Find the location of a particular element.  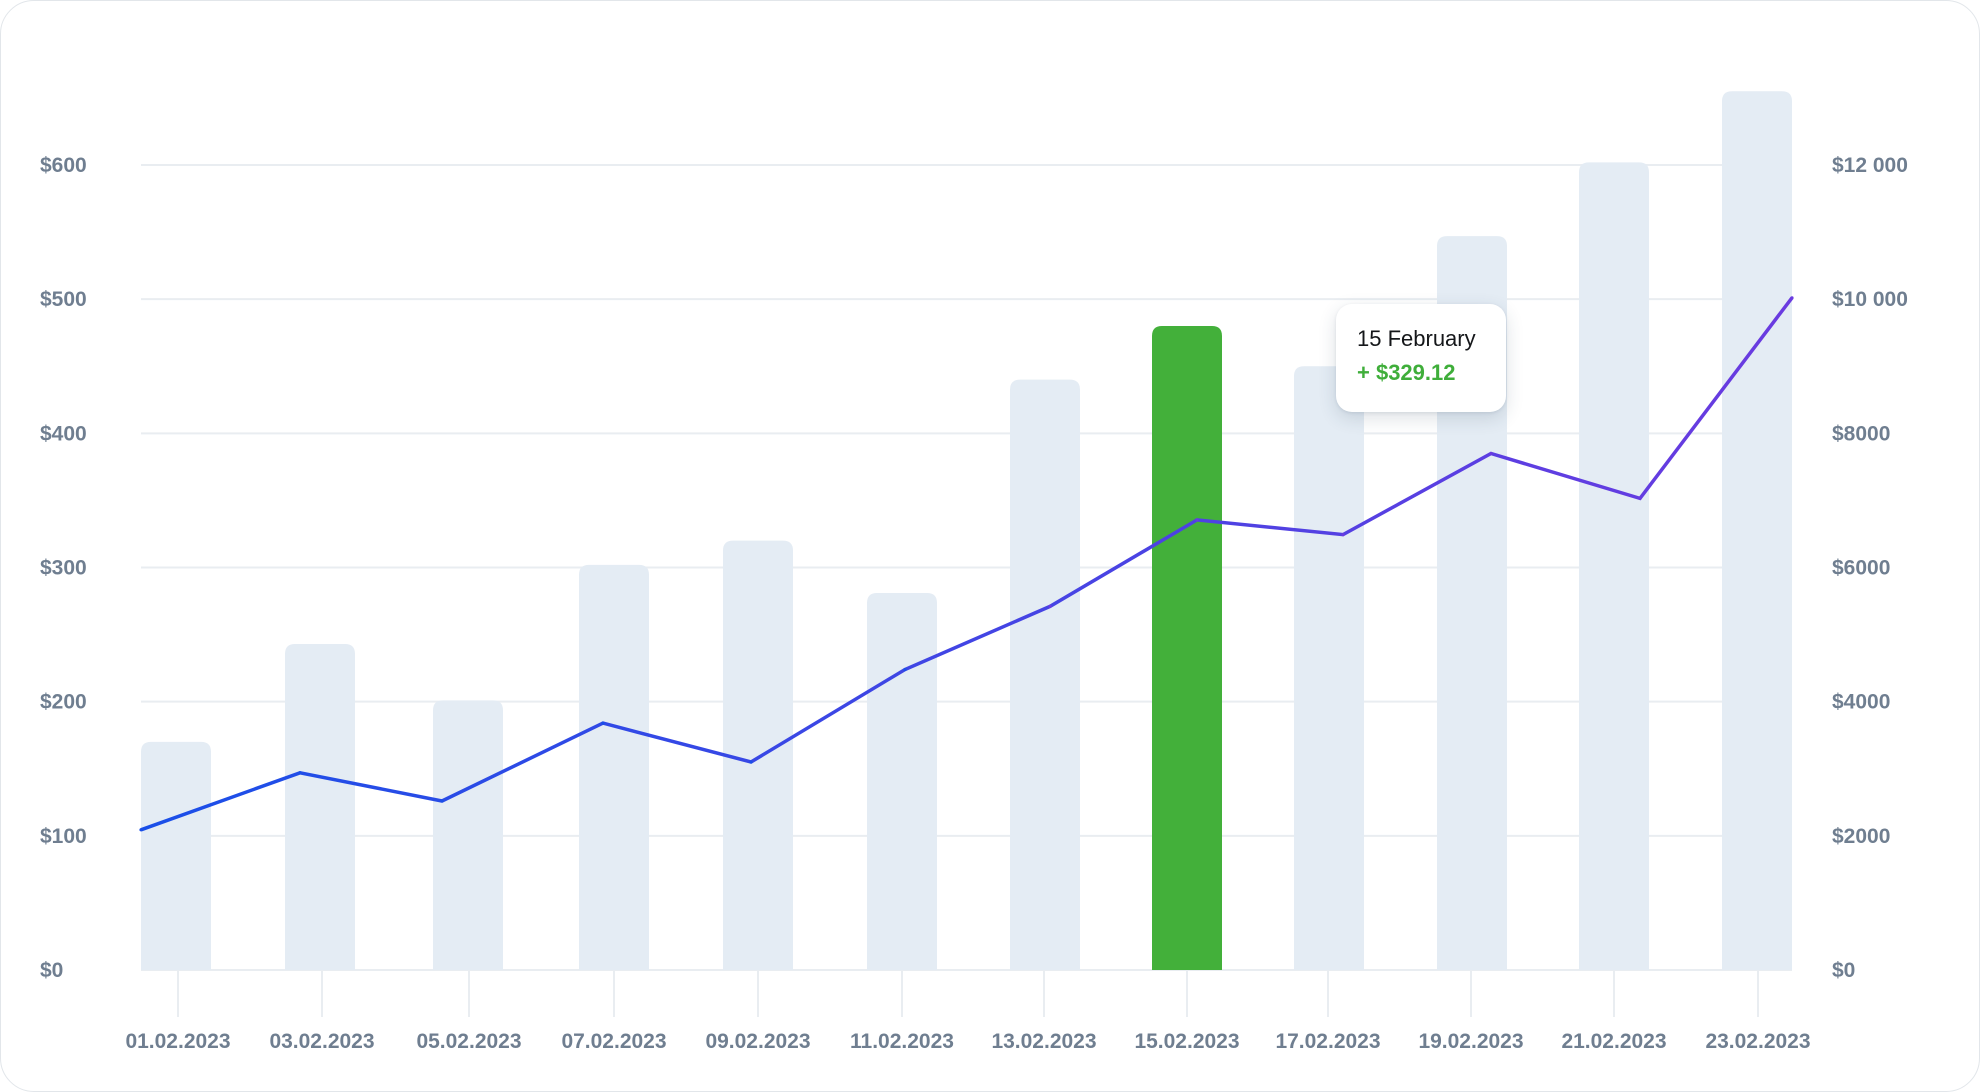

x-axis-tick-label: 23.02.2023 is located at coordinates (1757, 1041).